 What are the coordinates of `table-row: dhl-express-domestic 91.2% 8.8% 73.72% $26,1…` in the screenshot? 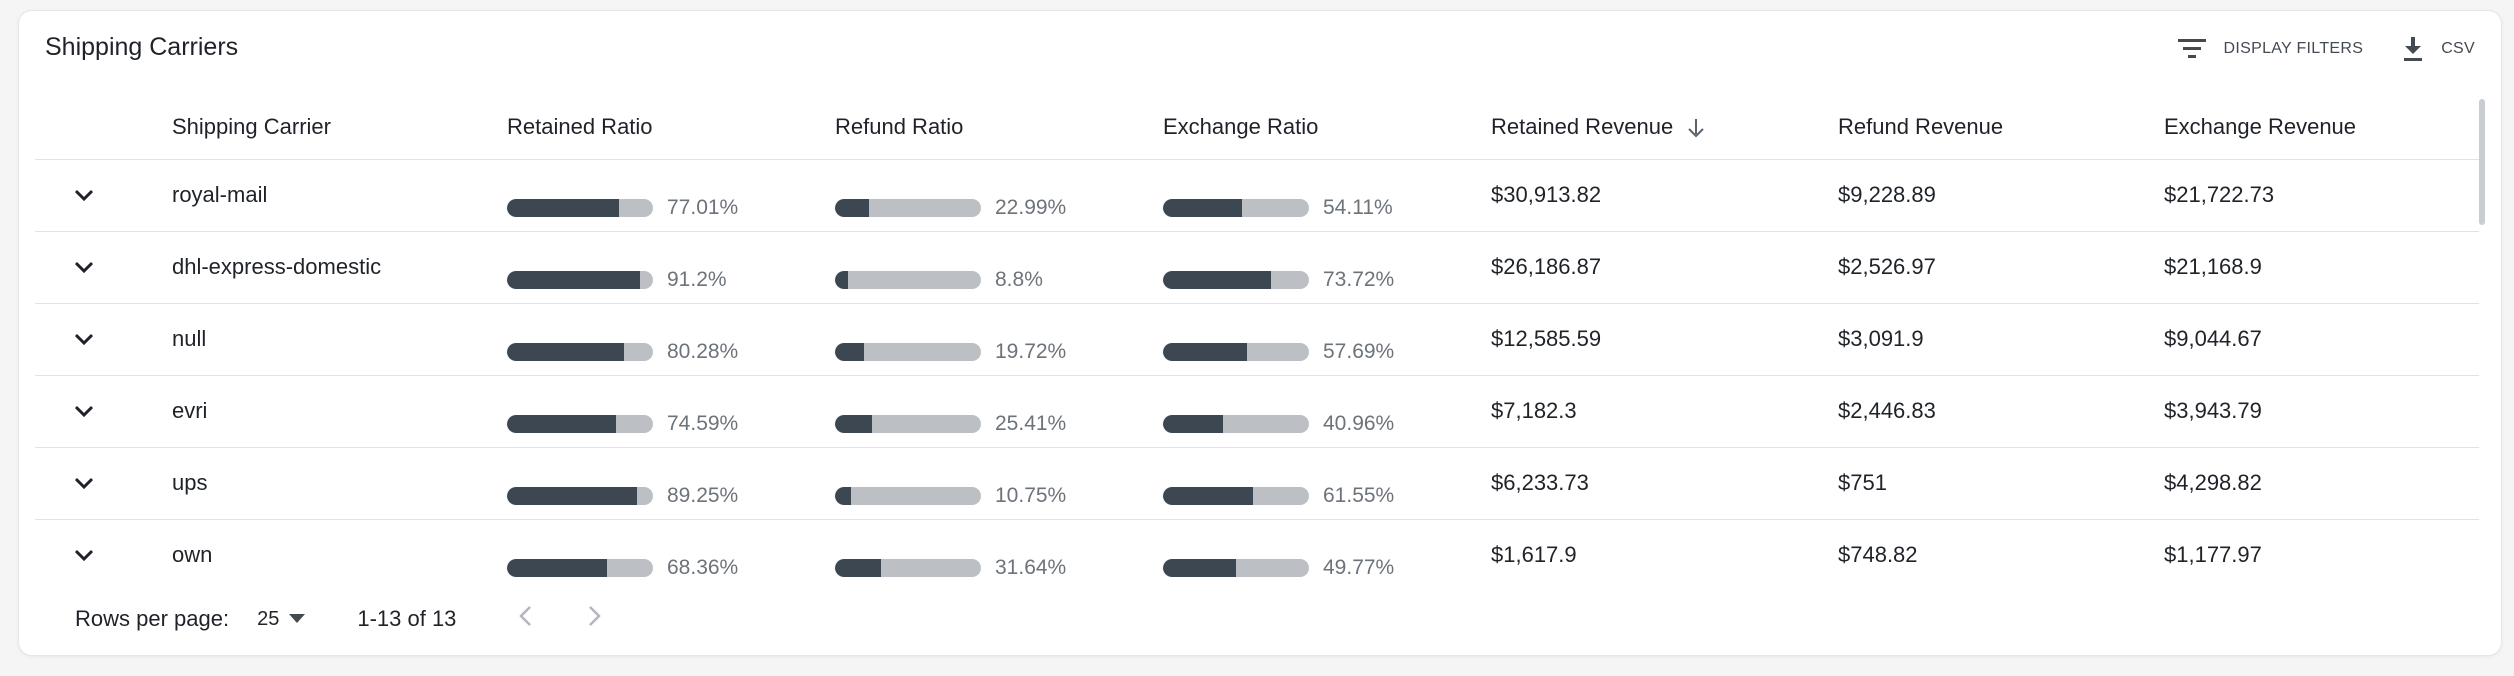 It's located at (1257, 267).